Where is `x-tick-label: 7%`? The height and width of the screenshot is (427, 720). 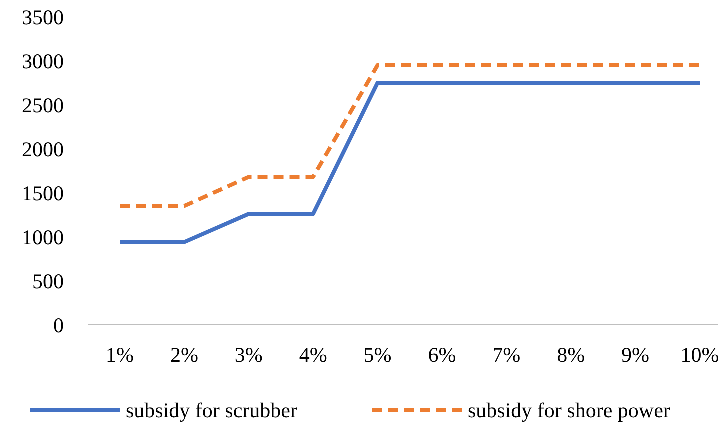 x-tick-label: 7% is located at coordinates (506, 355).